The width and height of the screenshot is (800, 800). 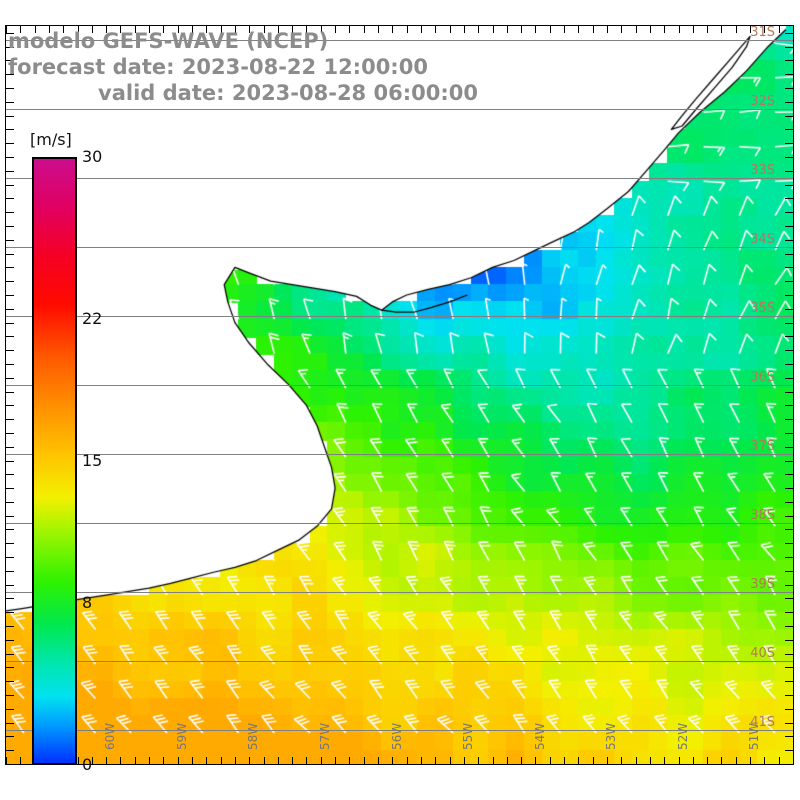 I want to click on lon-label-59W: 59W, so click(x=181, y=736).